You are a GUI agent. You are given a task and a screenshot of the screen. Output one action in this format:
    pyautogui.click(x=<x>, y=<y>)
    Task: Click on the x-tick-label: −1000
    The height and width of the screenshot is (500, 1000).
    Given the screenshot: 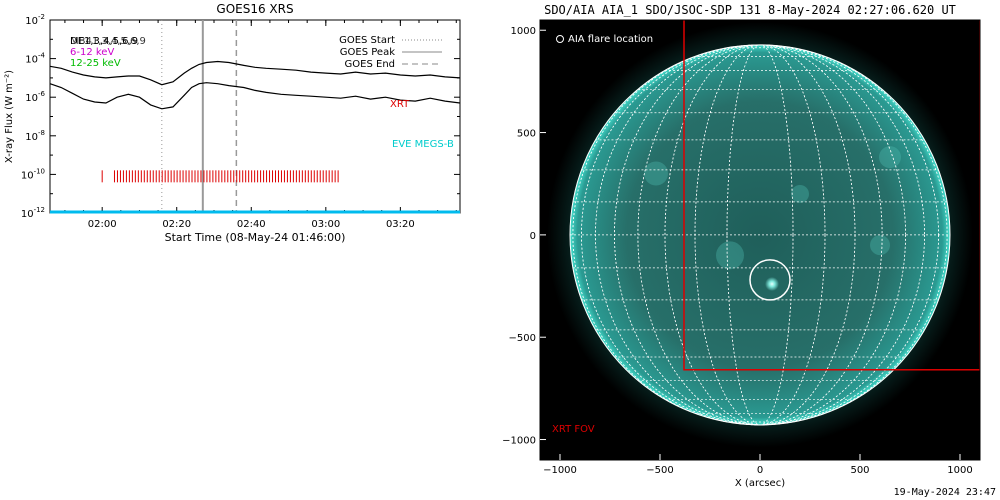 What is the action you would take?
    pyautogui.click(x=560, y=470)
    